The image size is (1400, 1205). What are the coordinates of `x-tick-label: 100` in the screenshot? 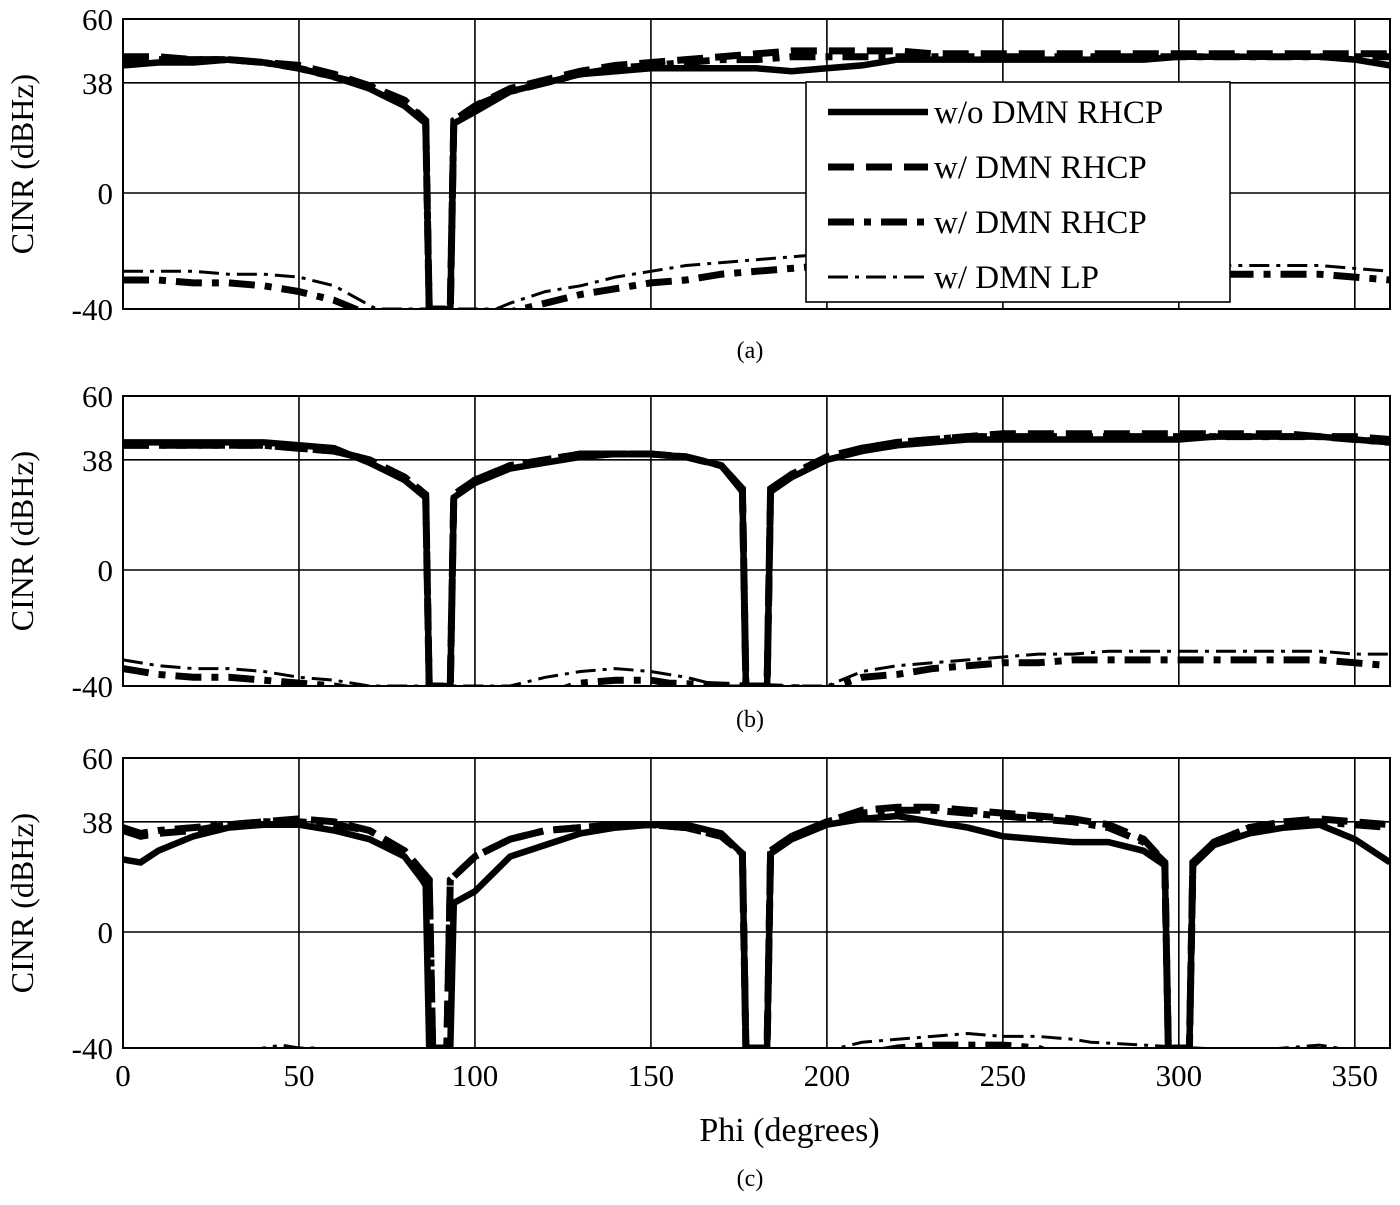 It's located at (475, 1075).